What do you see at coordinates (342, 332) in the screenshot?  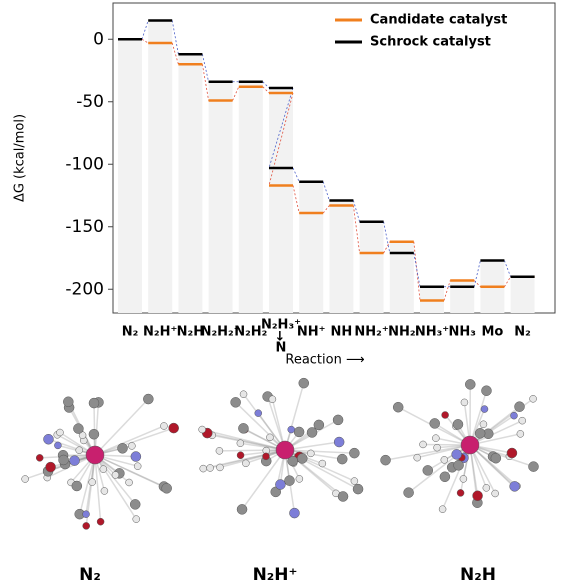 I see `x-tick-label: NH` at bounding box center [342, 332].